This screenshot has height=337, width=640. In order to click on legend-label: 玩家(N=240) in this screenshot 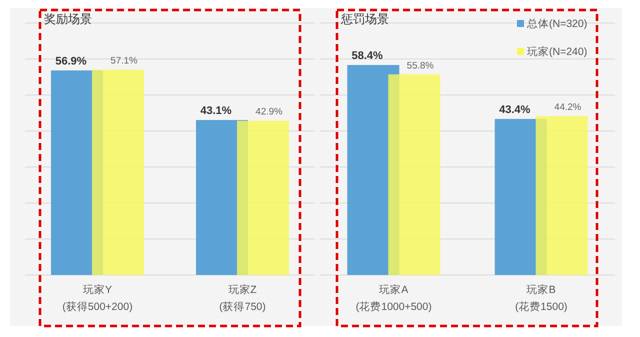, I will do `click(557, 51)`.